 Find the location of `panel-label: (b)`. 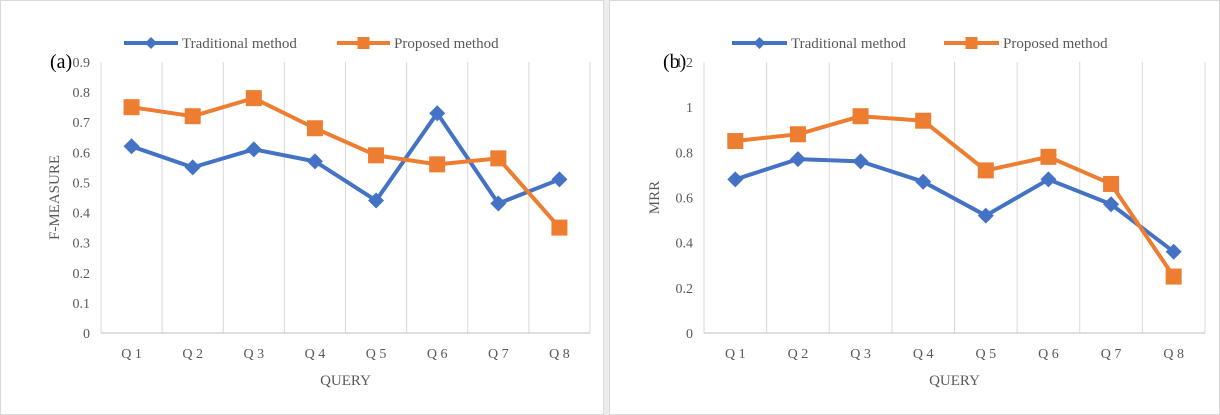

panel-label: (b) is located at coordinates (674, 62).